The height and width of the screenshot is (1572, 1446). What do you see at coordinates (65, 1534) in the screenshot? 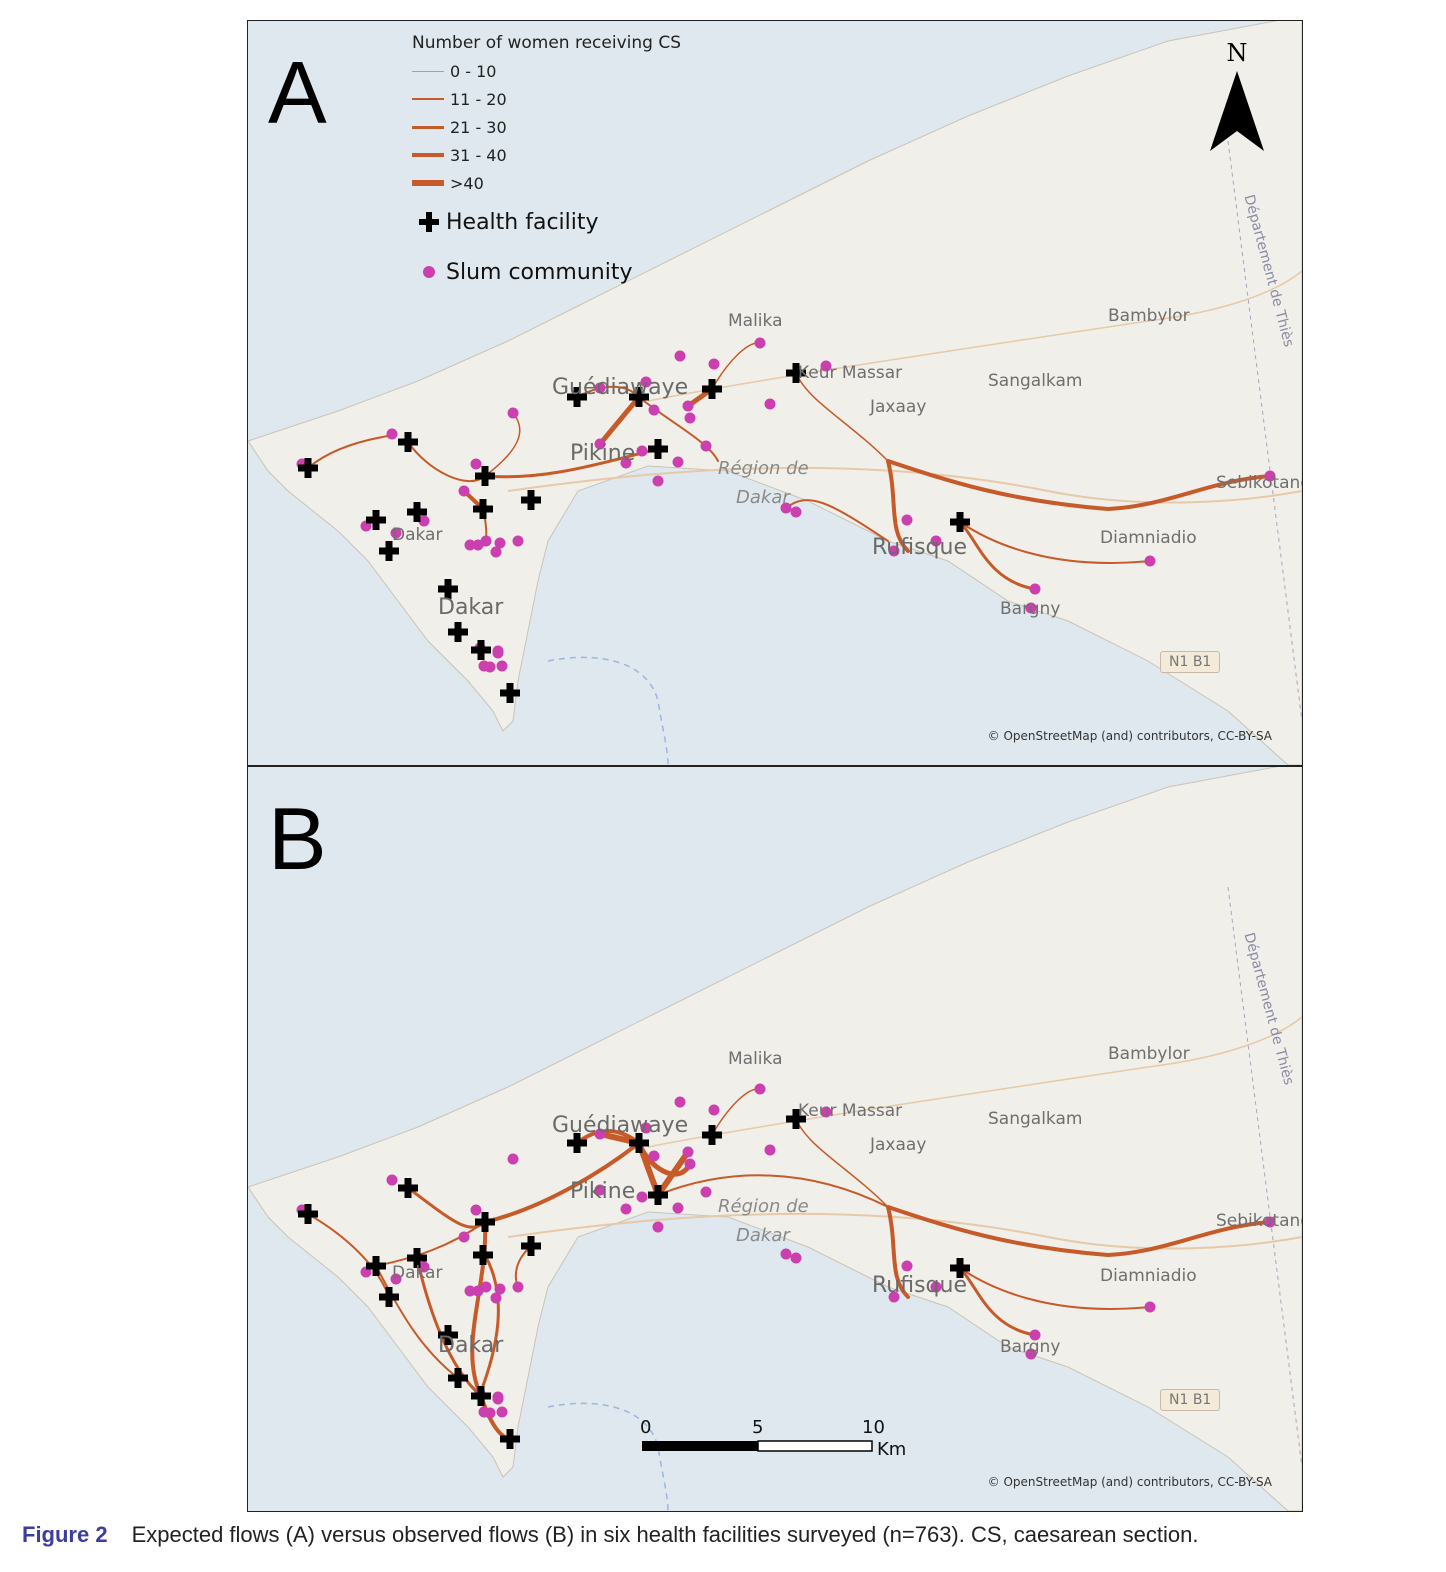
I see `caption-label: Figure 2` at bounding box center [65, 1534].